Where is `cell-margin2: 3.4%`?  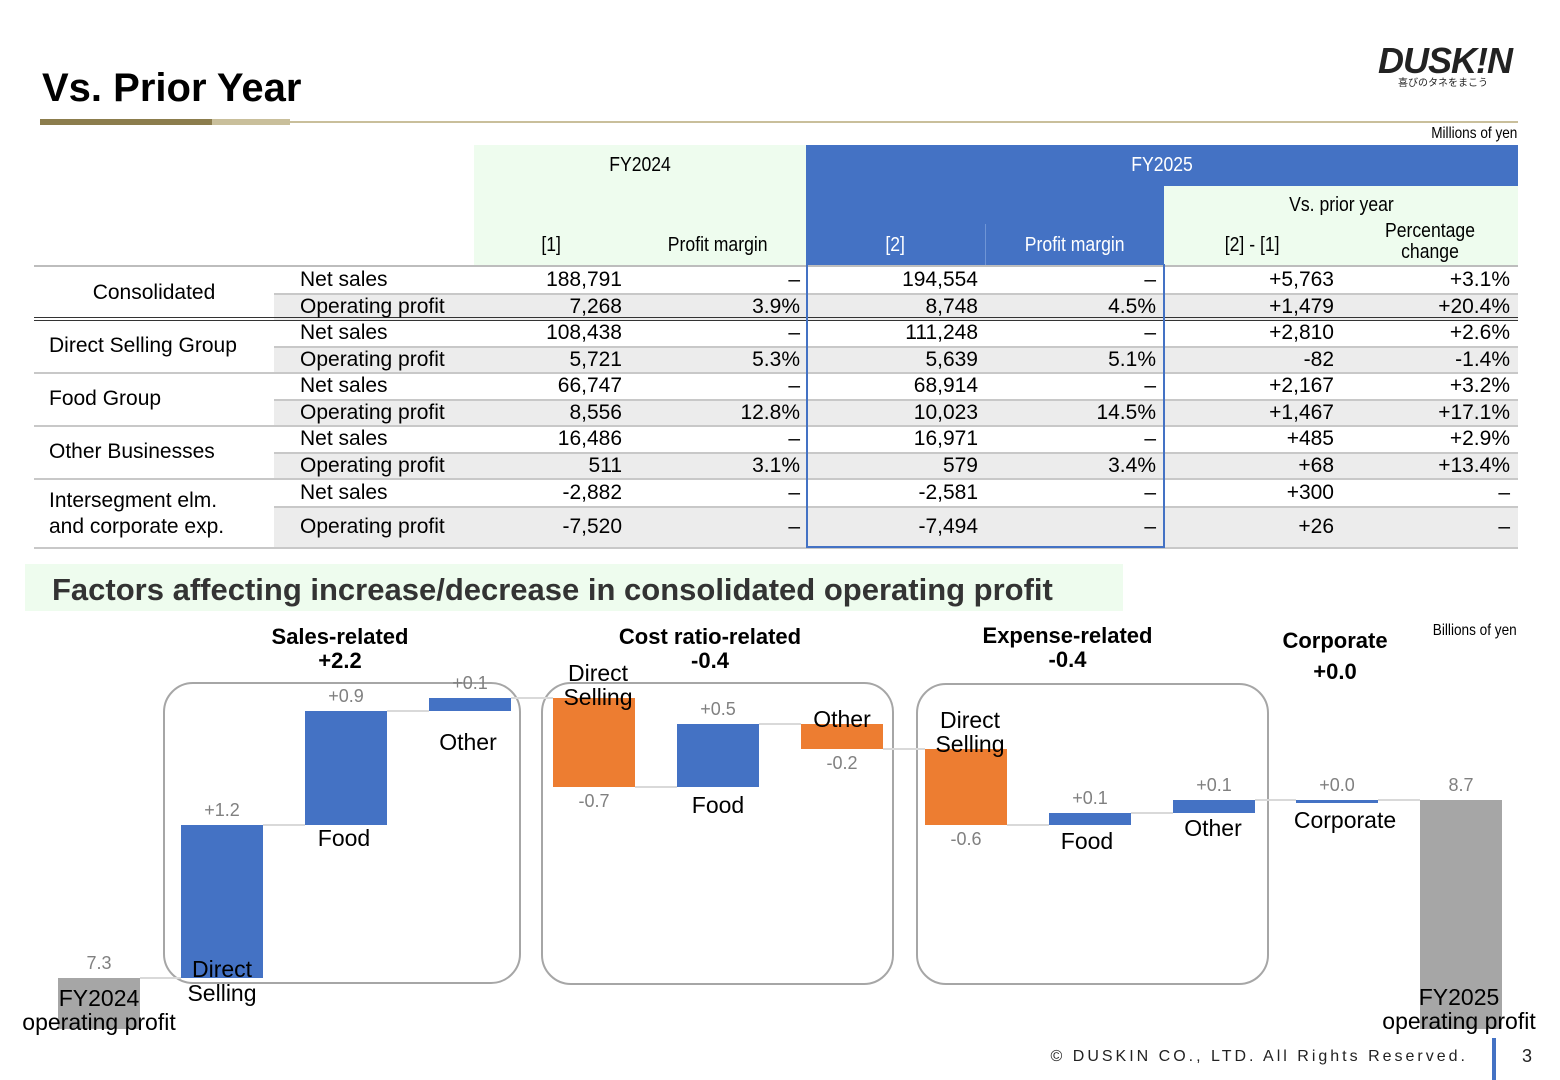 cell-margin2: 3.4% is located at coordinates (1132, 465).